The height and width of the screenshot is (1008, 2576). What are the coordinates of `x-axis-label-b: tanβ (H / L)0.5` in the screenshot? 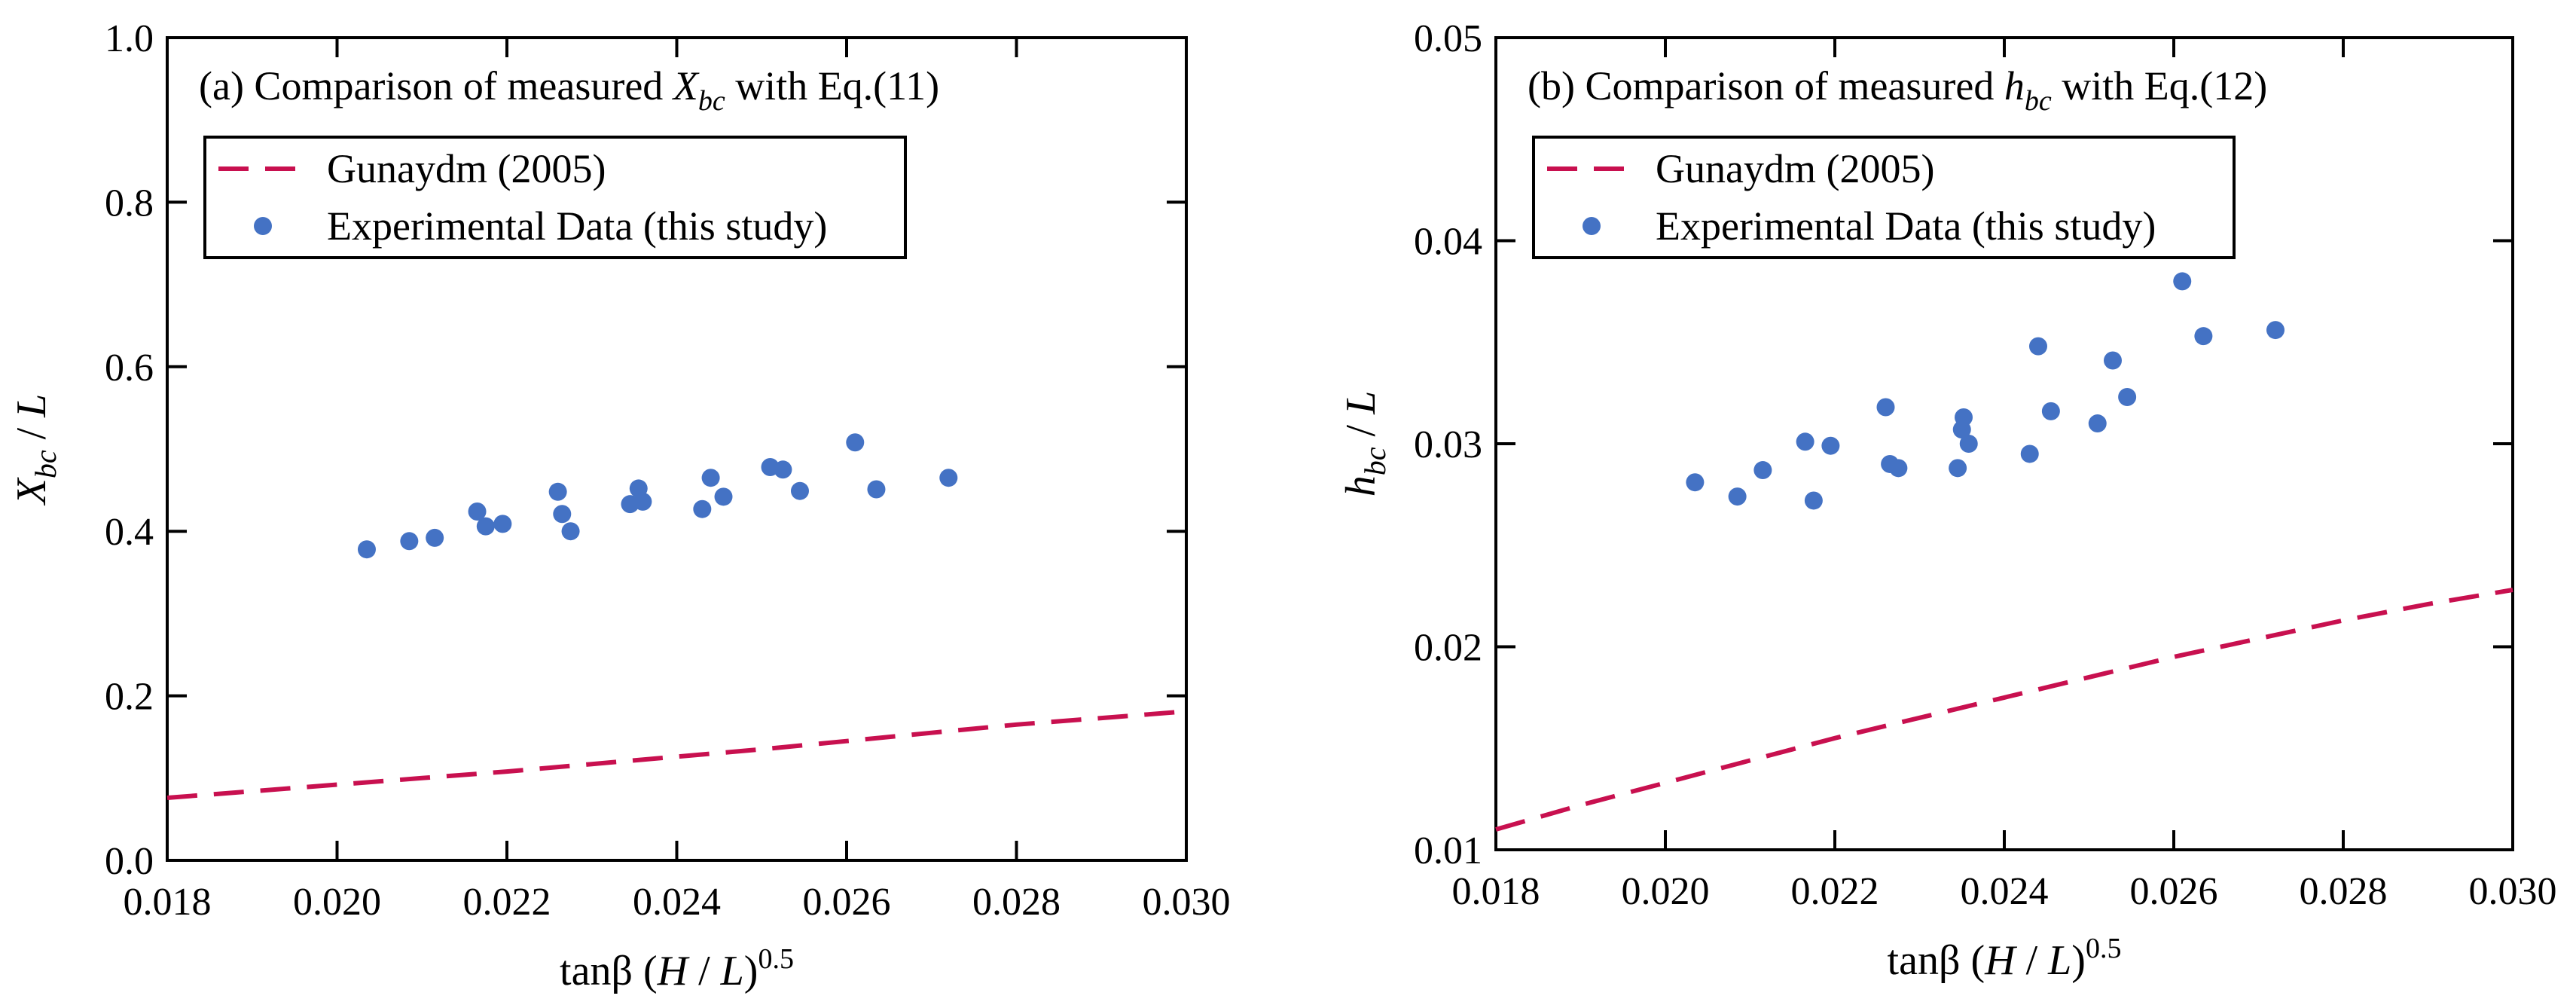 It's located at (2005, 958).